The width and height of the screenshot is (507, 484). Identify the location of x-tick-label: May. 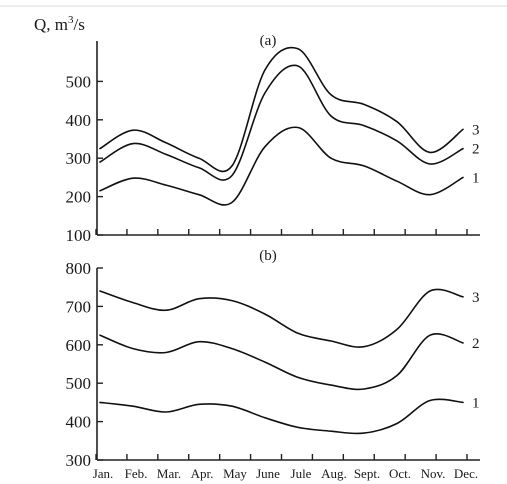
(235, 473).